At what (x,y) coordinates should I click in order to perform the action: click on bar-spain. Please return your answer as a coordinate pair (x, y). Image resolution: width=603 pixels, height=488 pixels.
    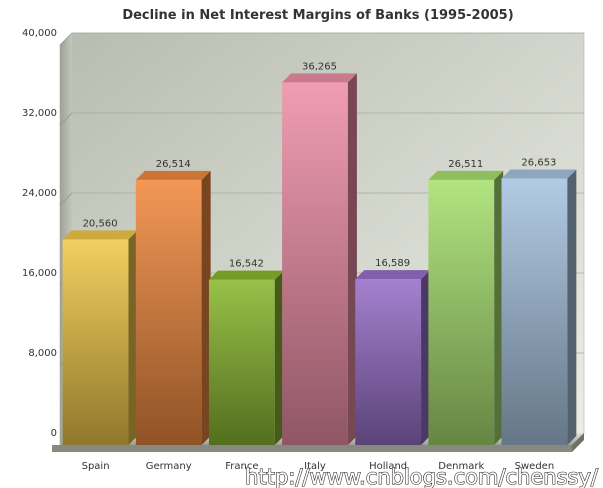
    Looking at the image, I should click on (100, 337).